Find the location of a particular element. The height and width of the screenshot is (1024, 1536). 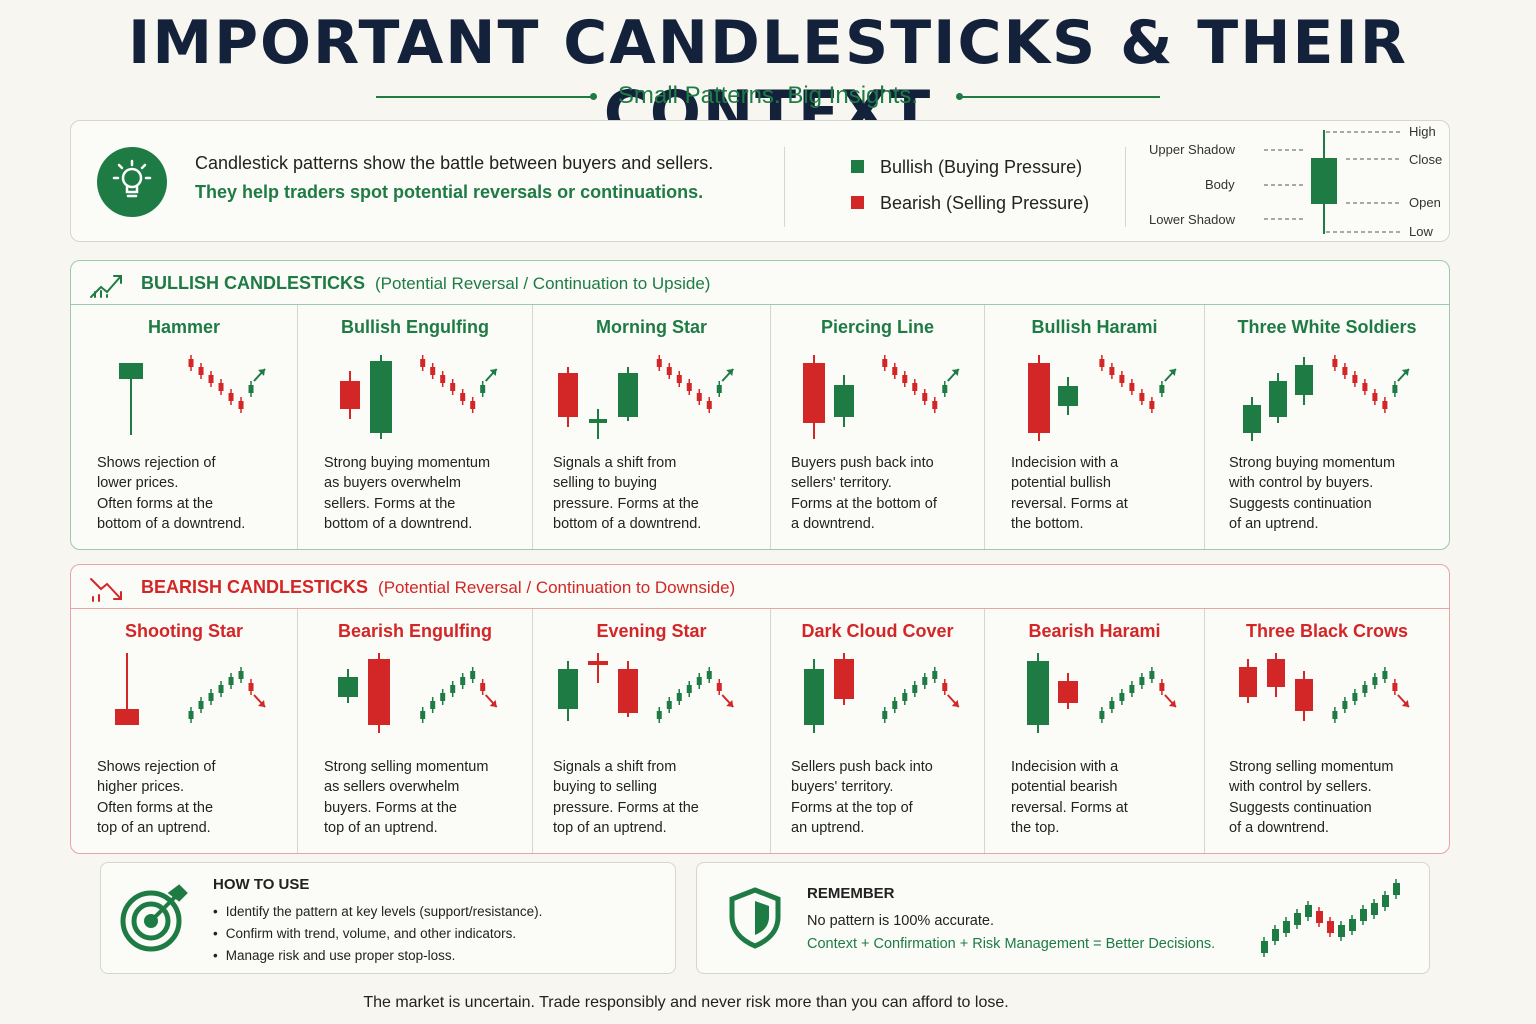

pattern-name: Piercing Line is located at coordinates (877, 327).